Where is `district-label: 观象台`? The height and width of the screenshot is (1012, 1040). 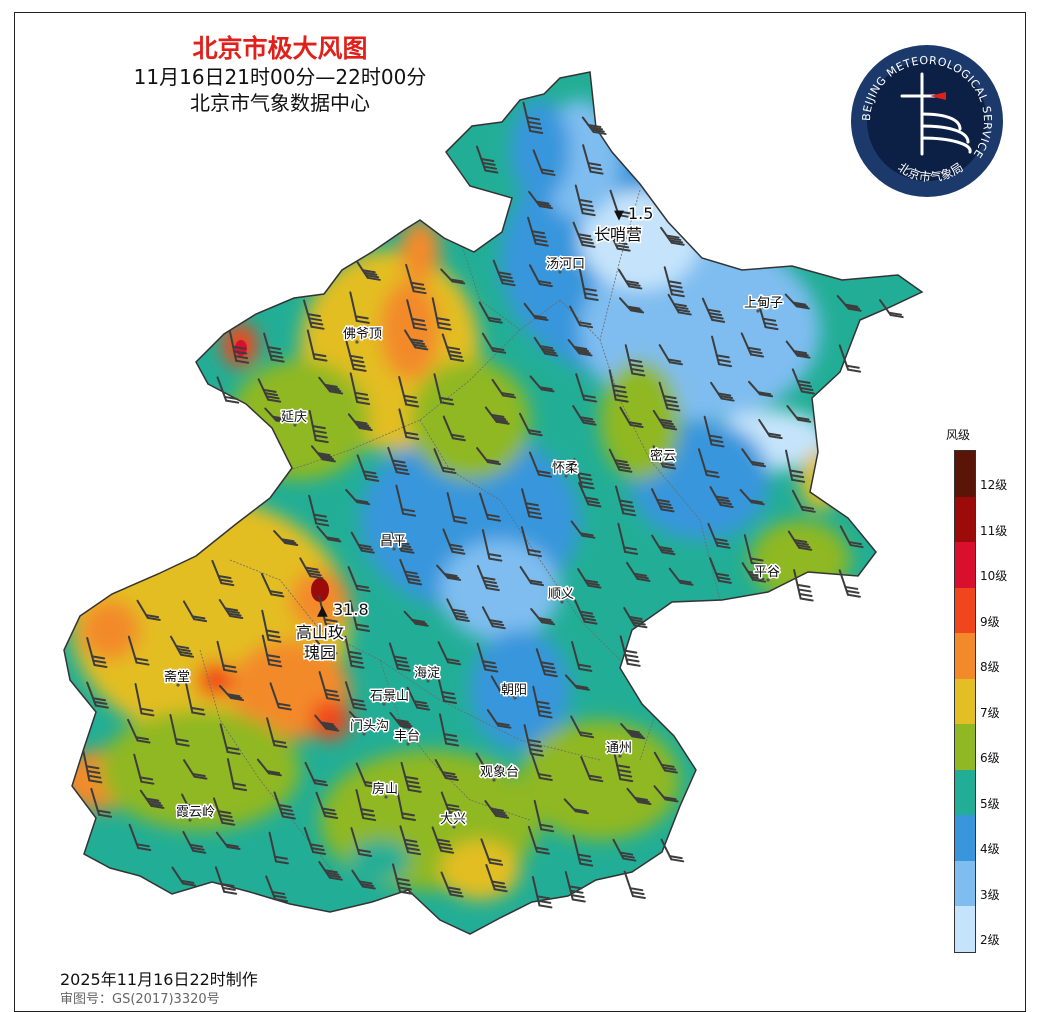
district-label: 观象台 is located at coordinates (499, 772).